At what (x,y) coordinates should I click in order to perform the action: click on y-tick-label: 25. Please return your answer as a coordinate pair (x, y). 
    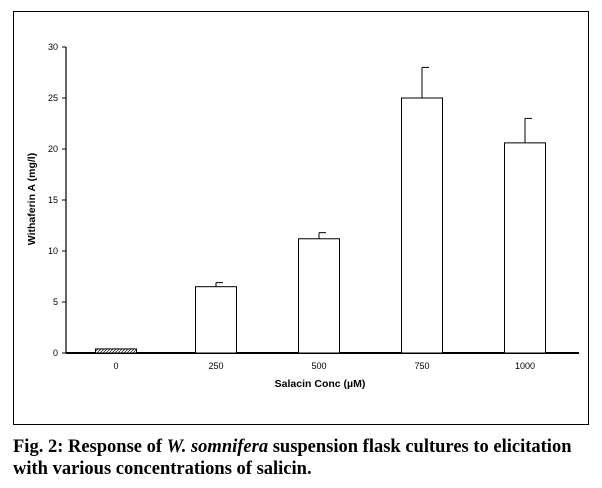
    Looking at the image, I should click on (53, 98).